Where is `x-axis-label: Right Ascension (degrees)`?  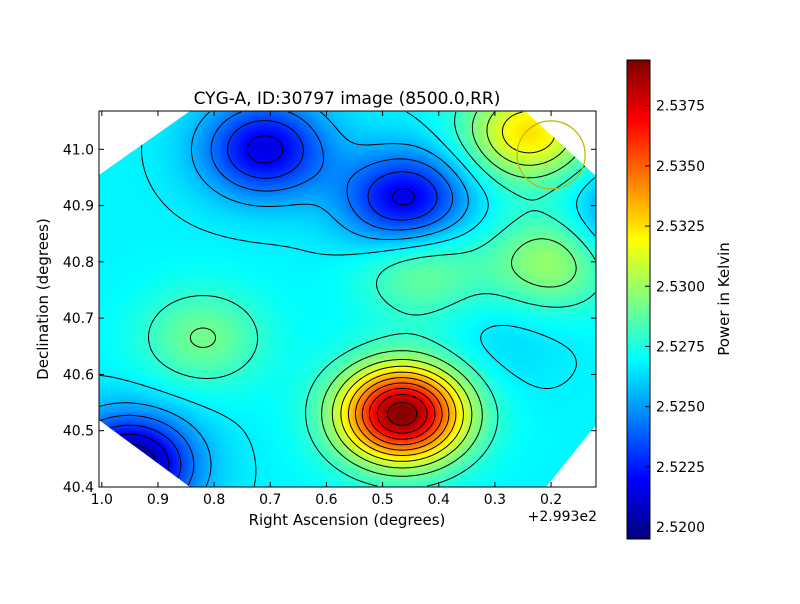 x-axis-label: Right Ascension (degrees) is located at coordinates (347, 520).